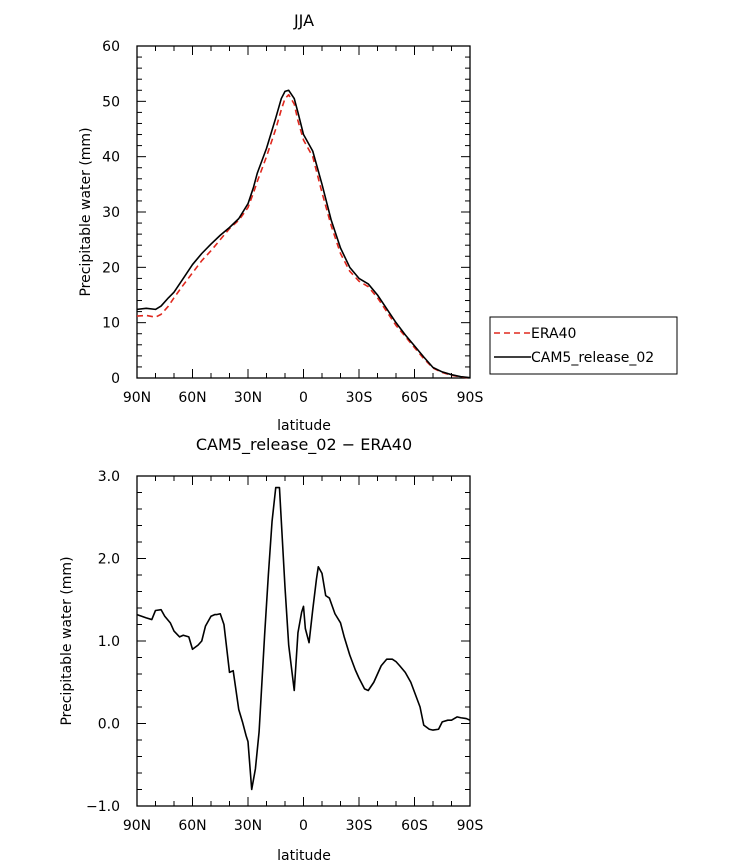 This screenshot has height=866, width=733. What do you see at coordinates (103, 807) in the screenshot?
I see `bottom-y-tick-label: −1.0` at bounding box center [103, 807].